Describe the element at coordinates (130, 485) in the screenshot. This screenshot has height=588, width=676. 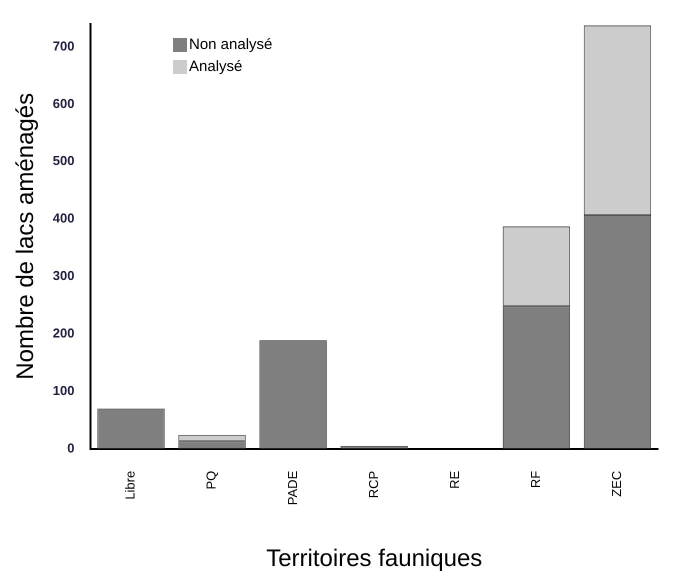
I see `x-tick-label: Libre` at that location.